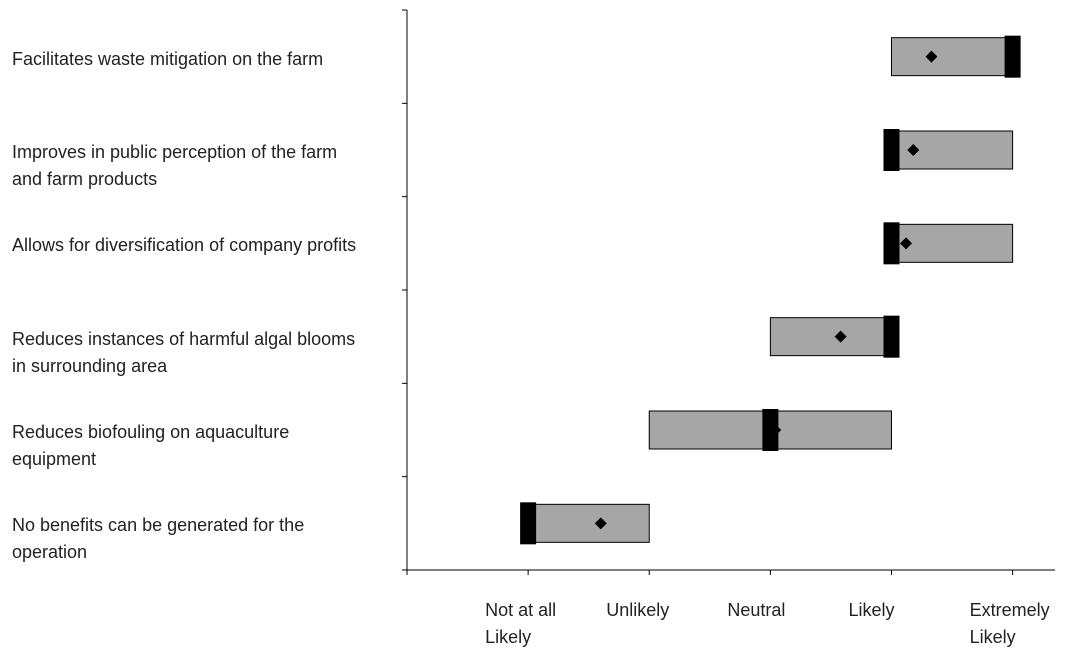 The image size is (1092, 649). Describe the element at coordinates (756, 610) in the screenshot. I see `x-tick-label: Neutral` at that location.